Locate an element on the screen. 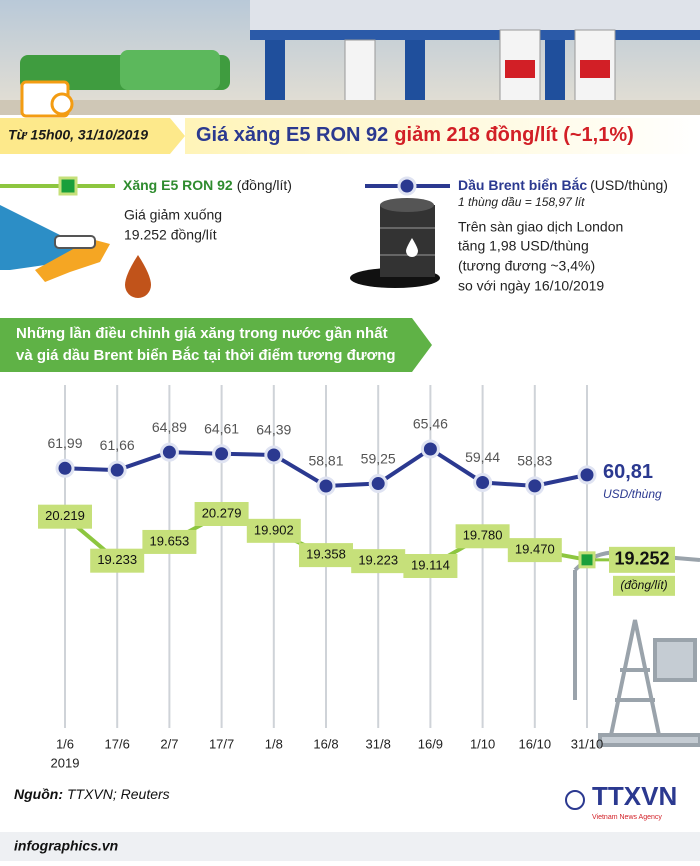  value-label: 19.252 is located at coordinates (641, 559).